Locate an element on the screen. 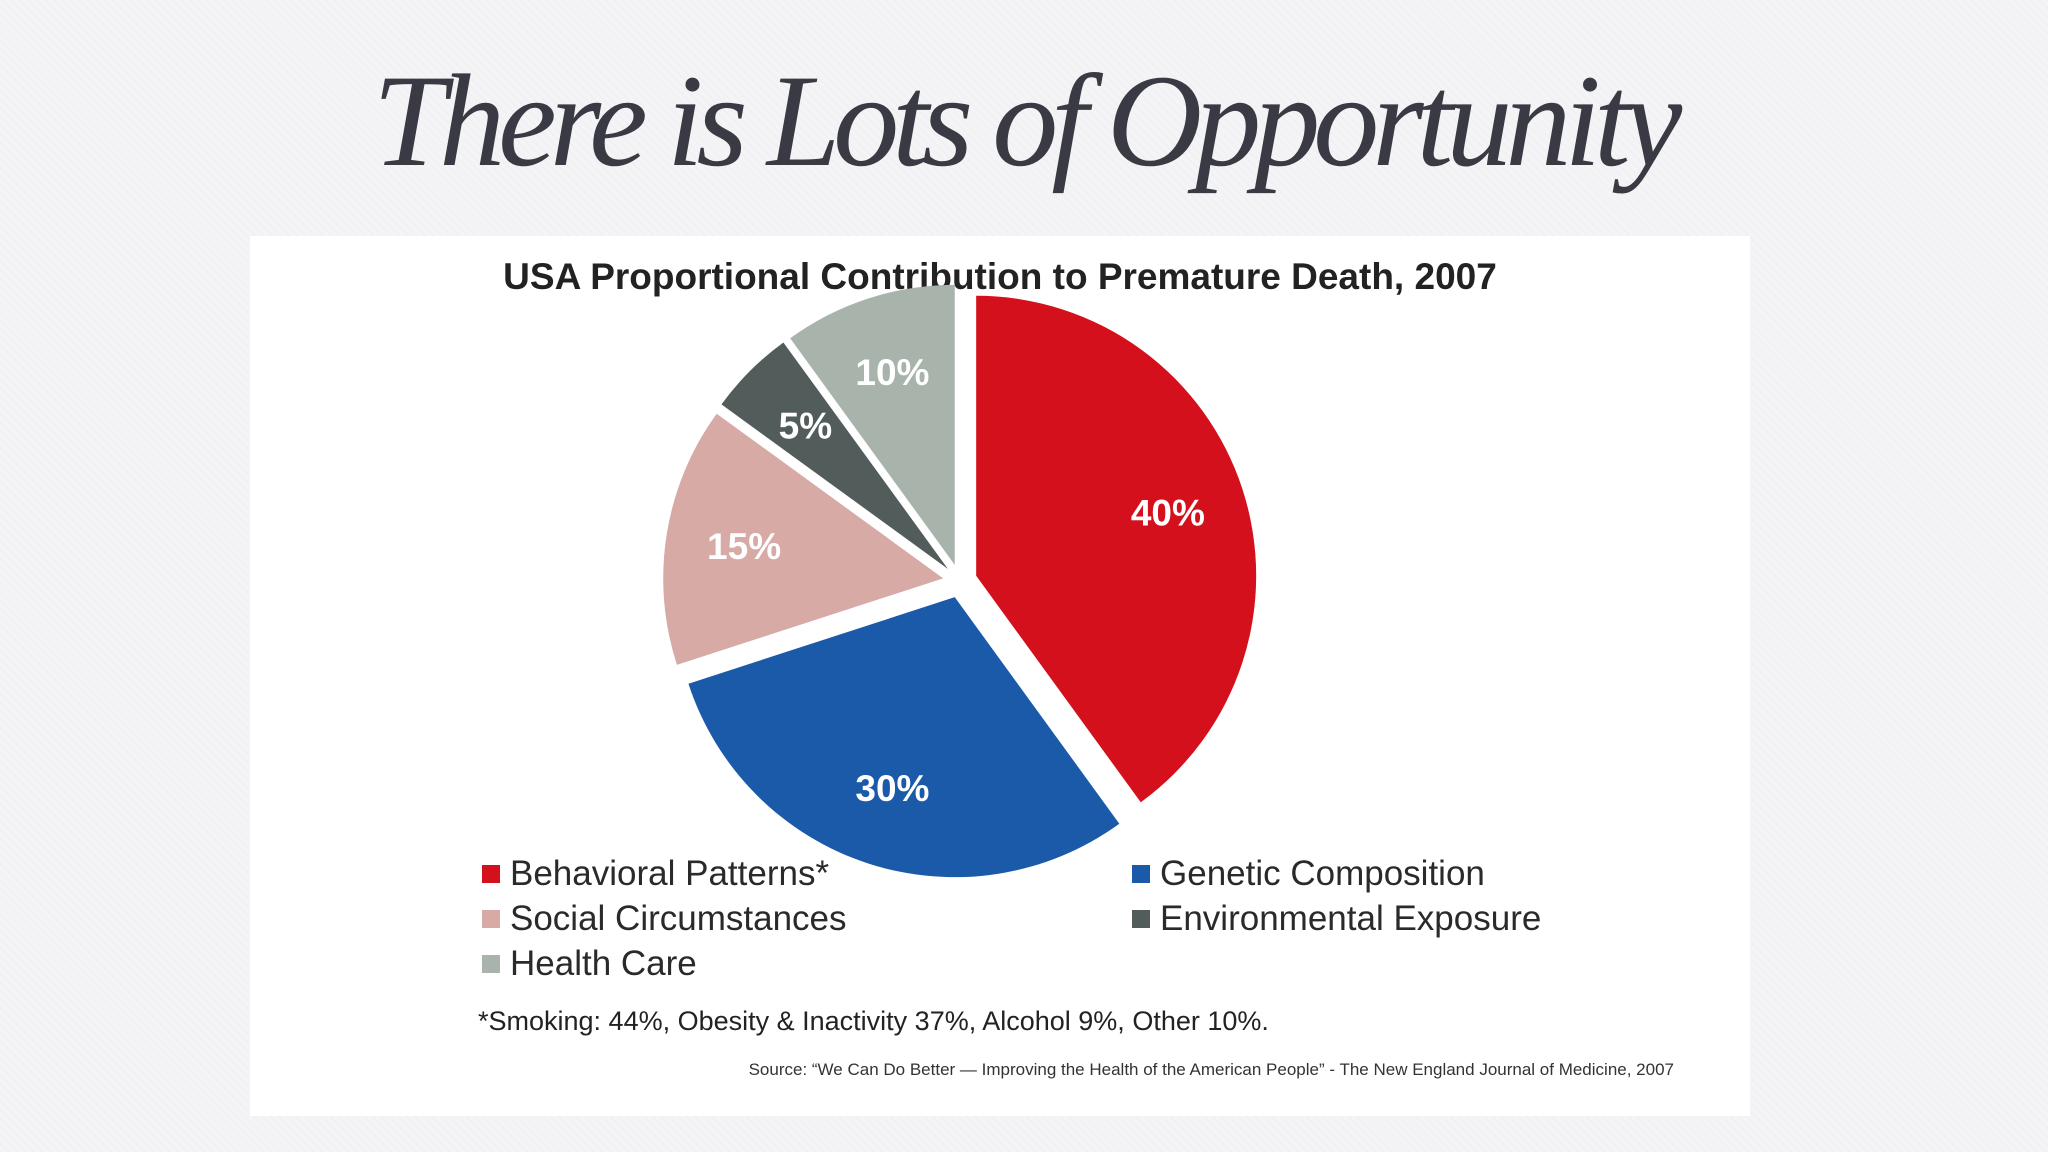 Image resolution: width=2048 pixels, height=1152 pixels. slide-title: There is Lots of Opportunity is located at coordinates (1027, 120).